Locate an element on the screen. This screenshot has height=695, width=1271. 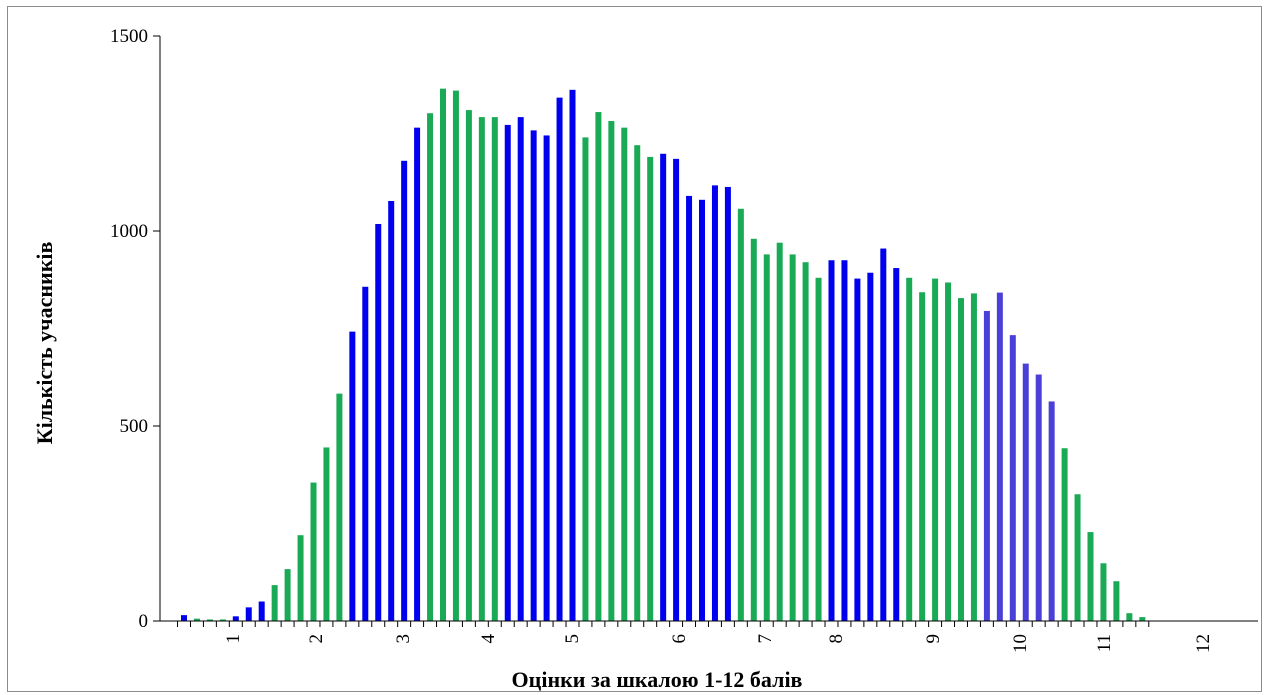
y-tick-label: 1000 is located at coordinates (129, 231).